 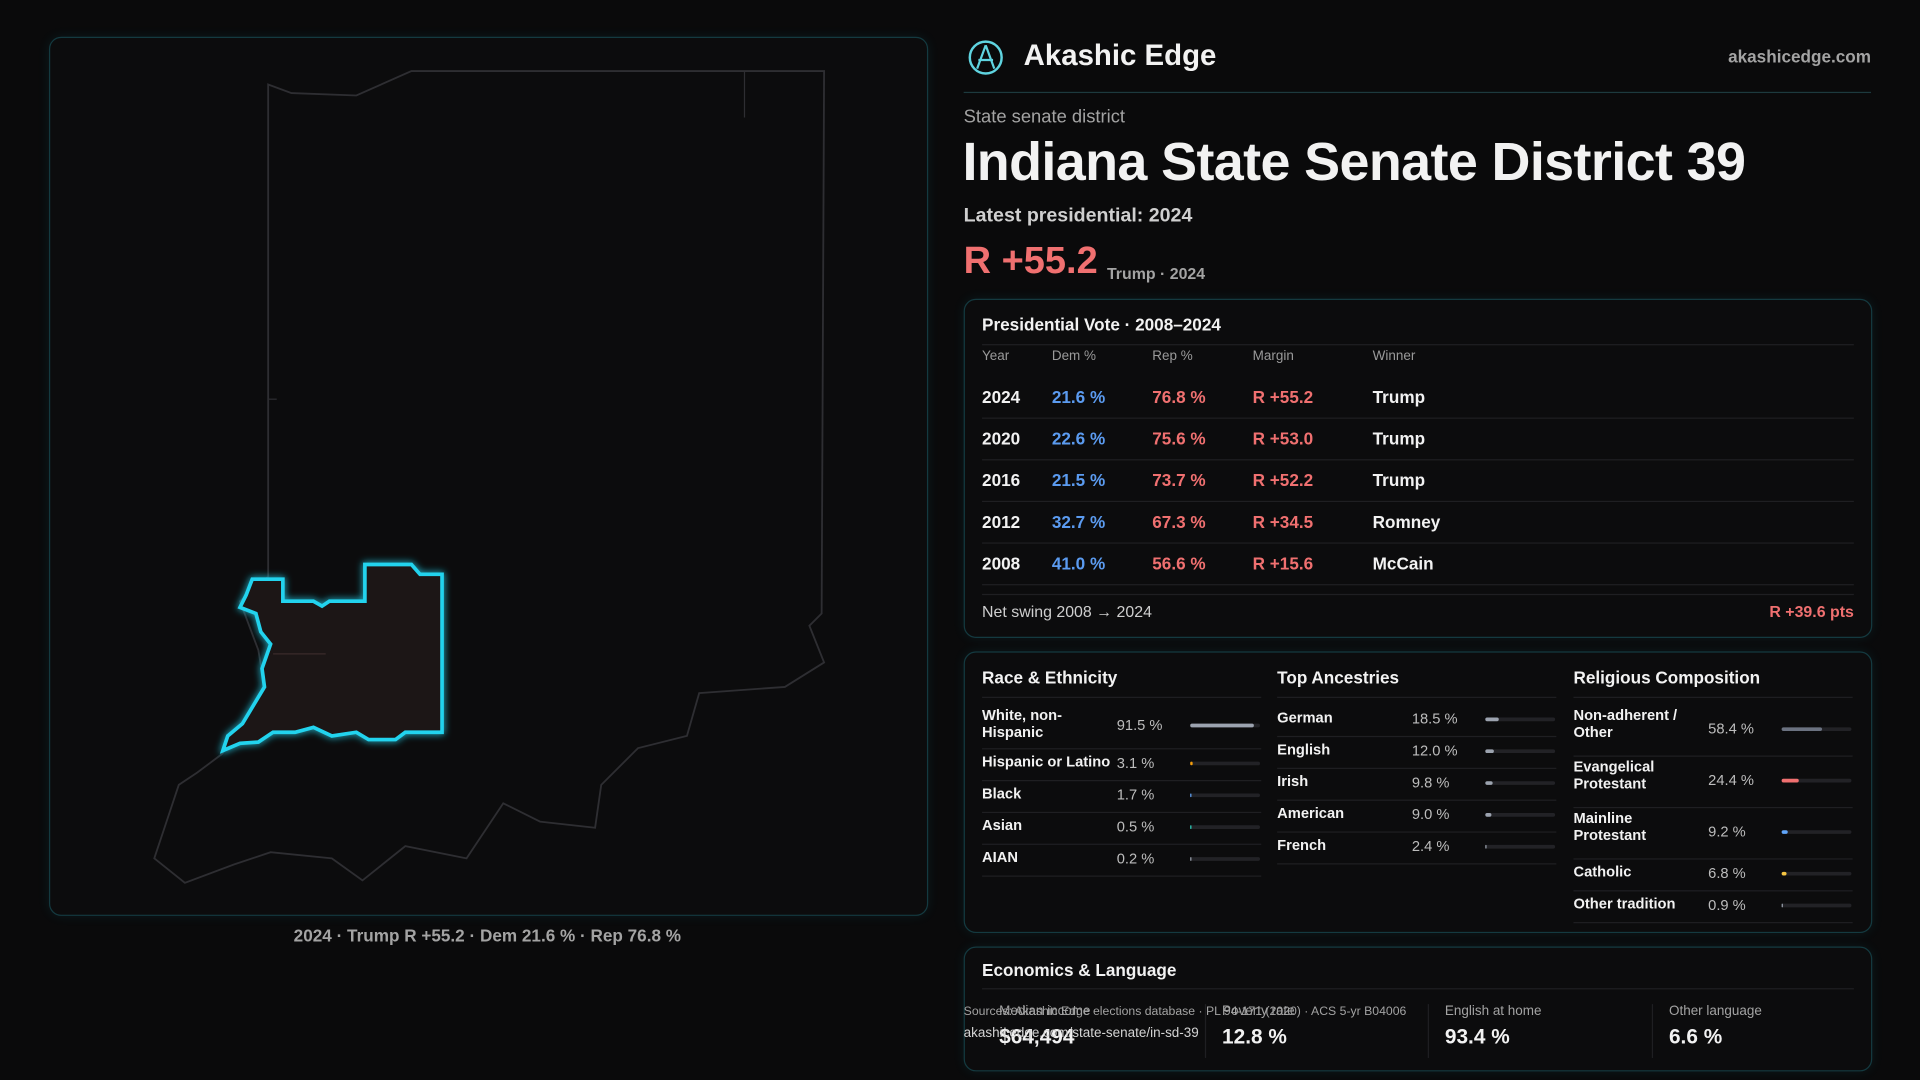 I want to click on table-row: 2008 41.0 % 56.6 % R +15.6 McCain, so click(x=1418, y=564).